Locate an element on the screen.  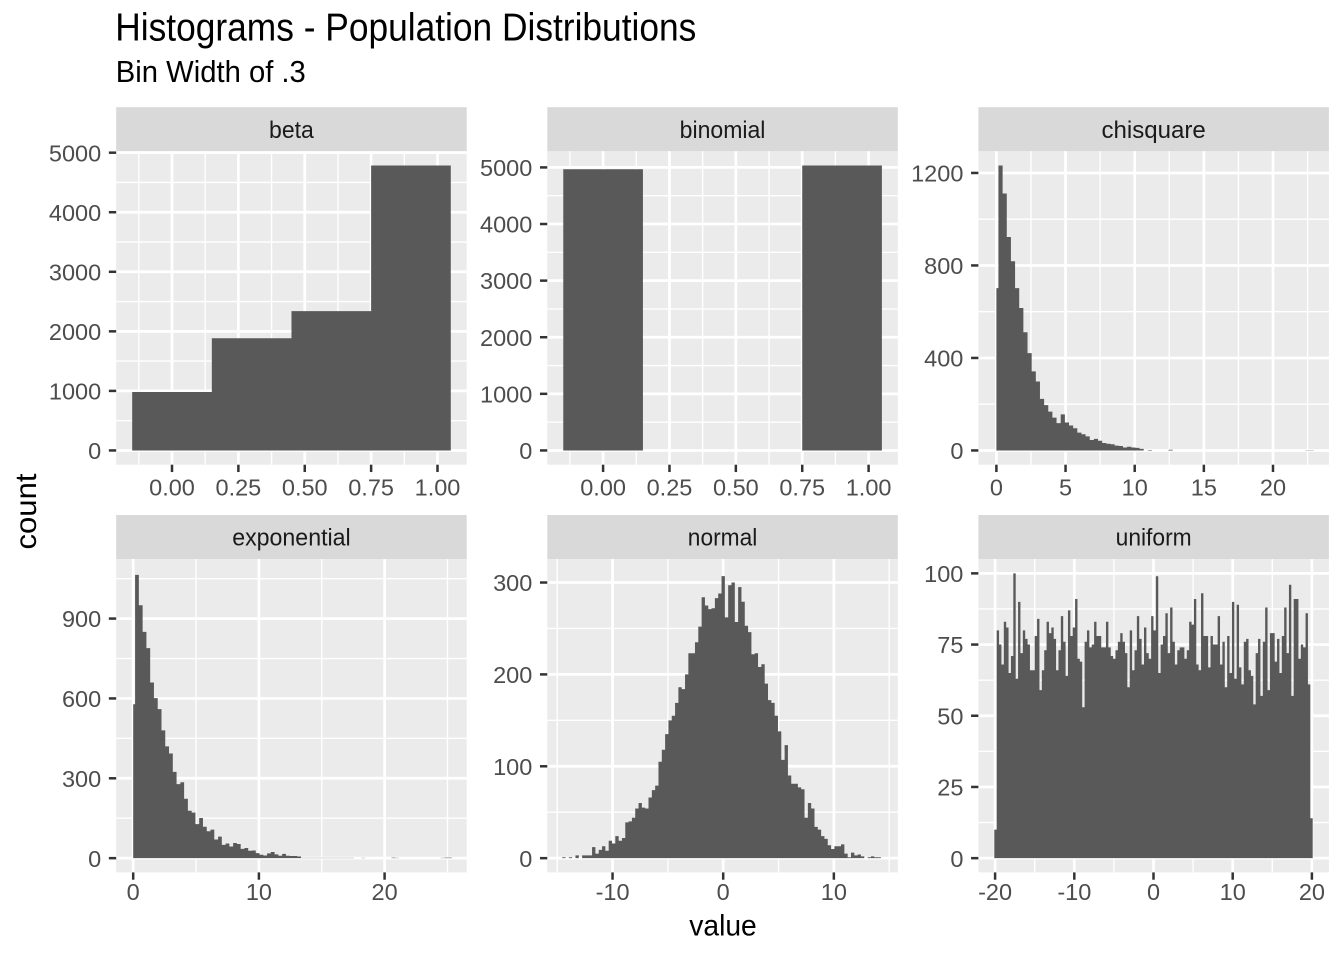
svg-text: normal is located at coordinates (723, 538).